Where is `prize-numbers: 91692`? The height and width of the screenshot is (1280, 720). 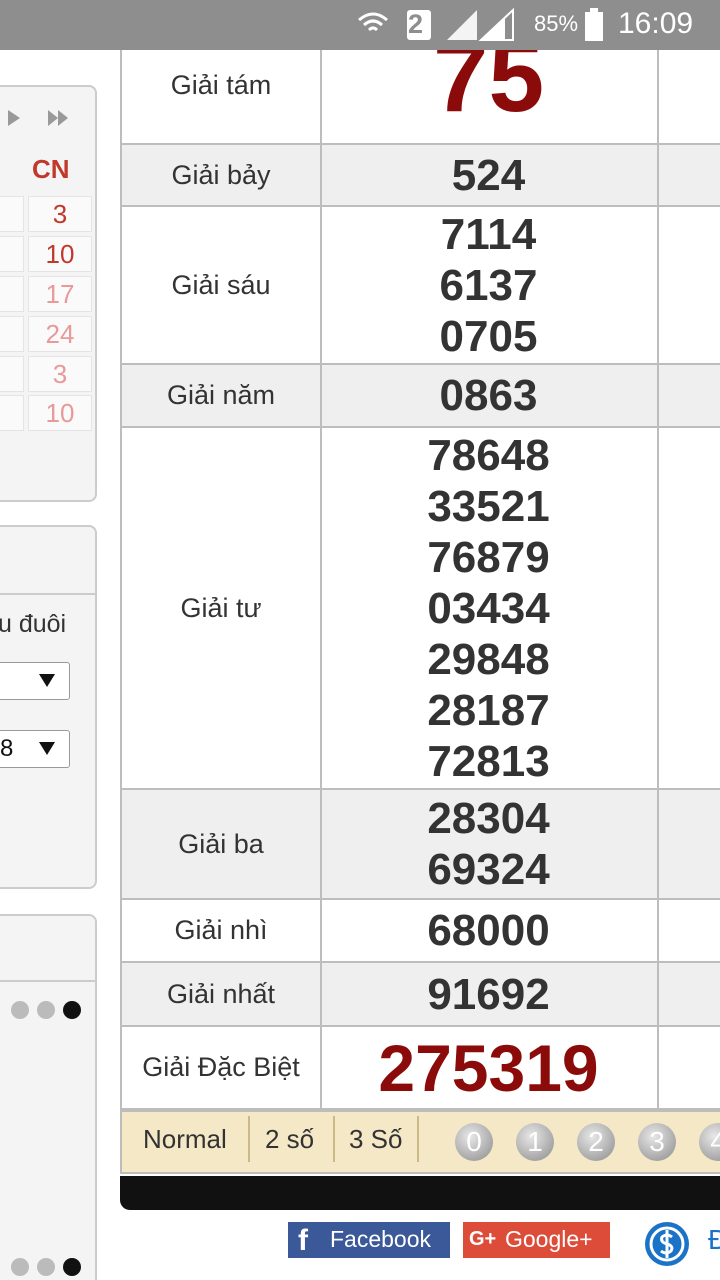 prize-numbers: 91692 is located at coordinates (489, 994).